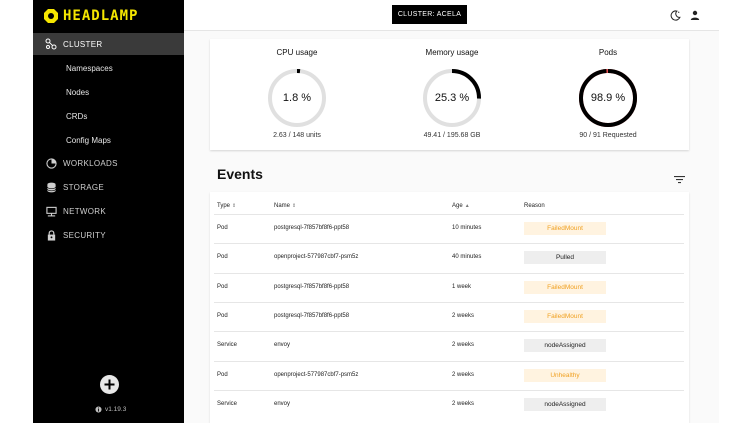 Image resolution: width=752 pixels, height=423 pixels. I want to click on cell-age: 1 week, so click(462, 286).